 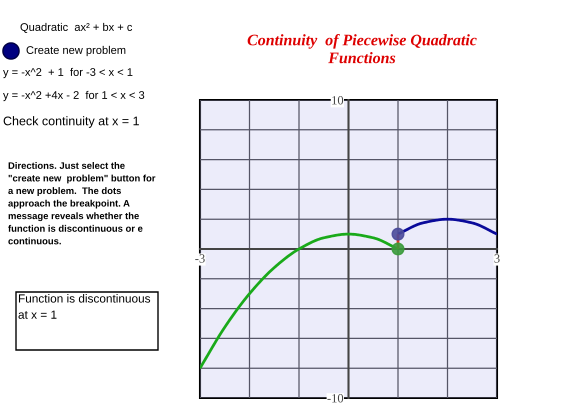 I want to click on text: Check continuity at x = 1, so click(x=71, y=122).